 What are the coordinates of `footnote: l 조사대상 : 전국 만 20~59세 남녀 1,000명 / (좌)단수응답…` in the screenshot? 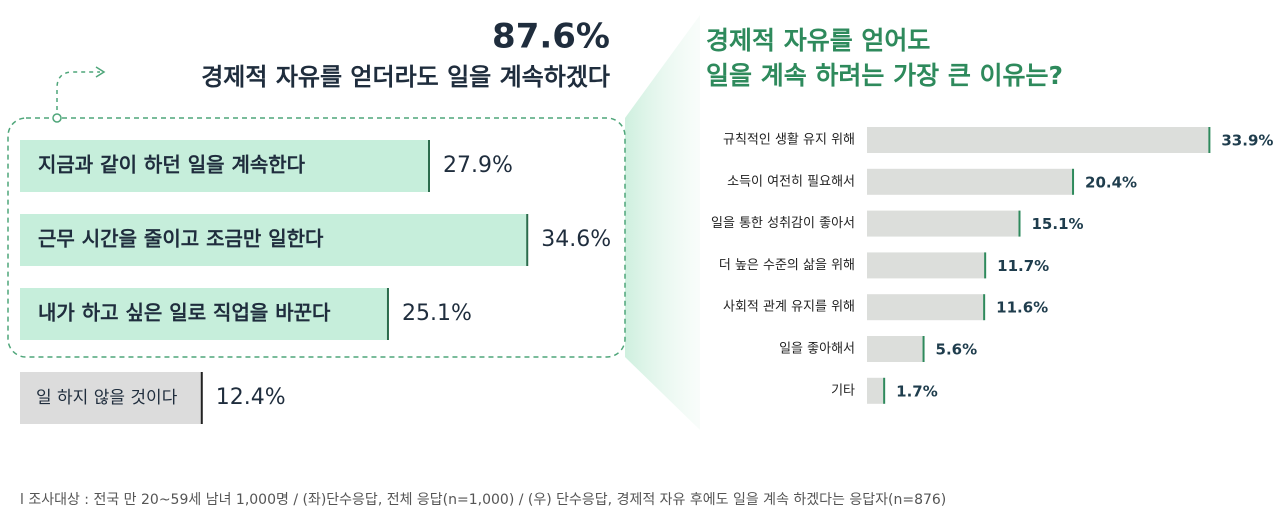 It's located at (483, 500).